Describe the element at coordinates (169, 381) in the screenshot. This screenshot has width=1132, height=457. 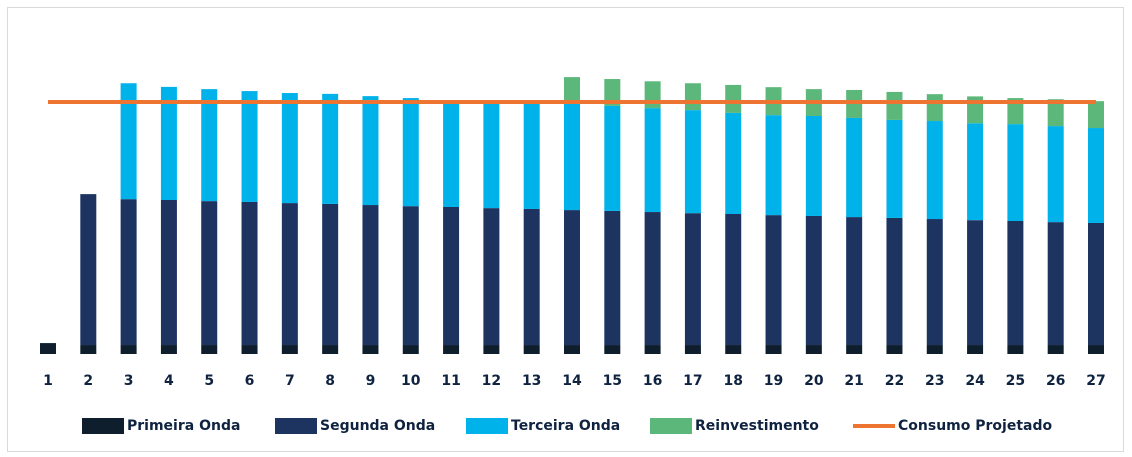
I see `x-tick-label: 4` at that location.